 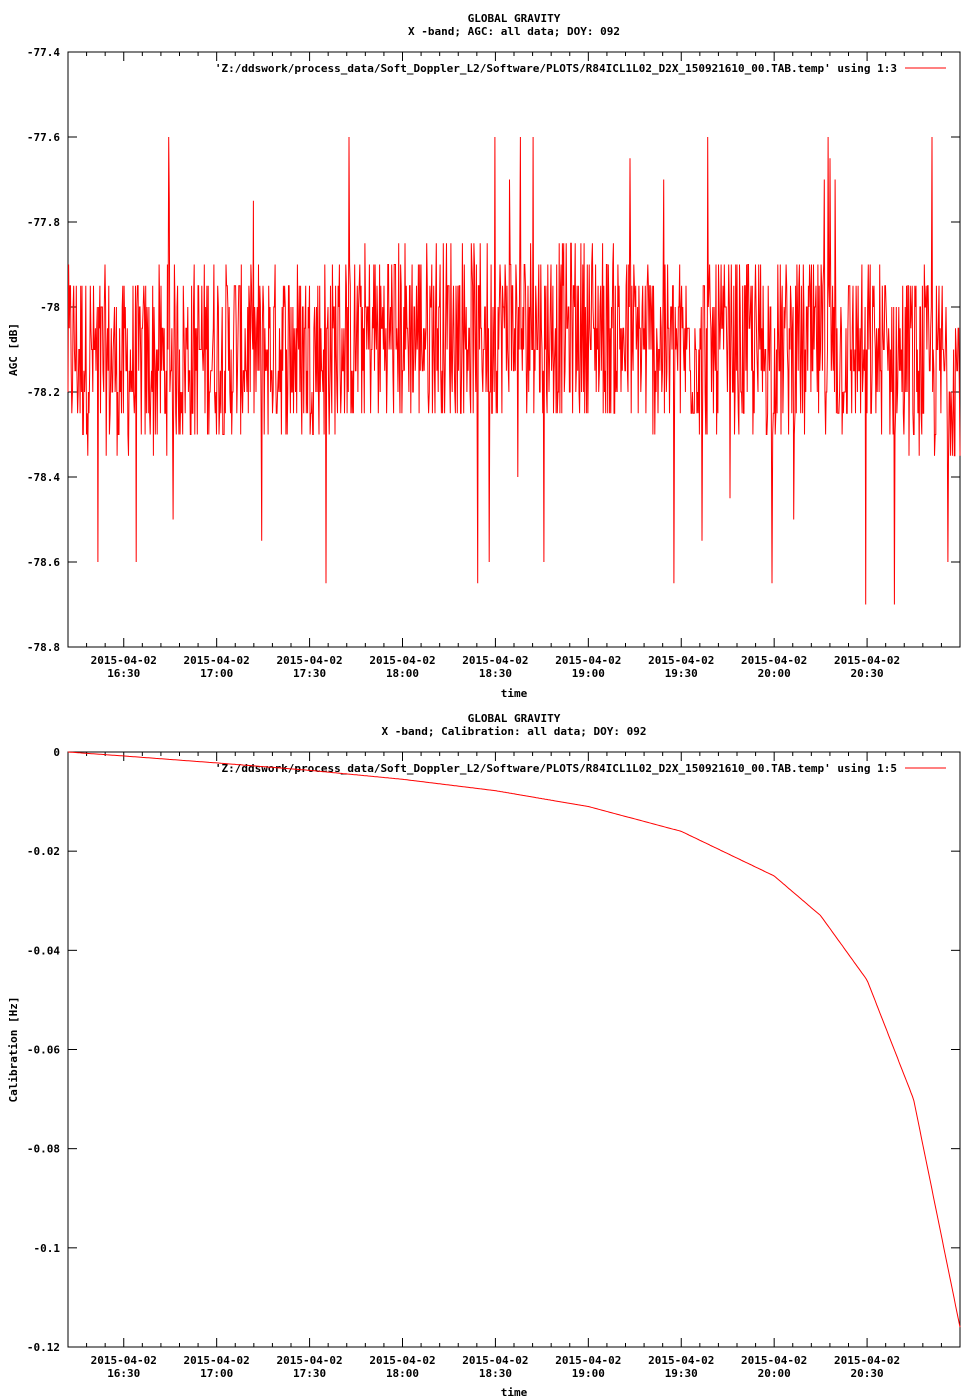 What do you see at coordinates (43, 52) in the screenshot?
I see `y-tick-label: -77.4` at bounding box center [43, 52].